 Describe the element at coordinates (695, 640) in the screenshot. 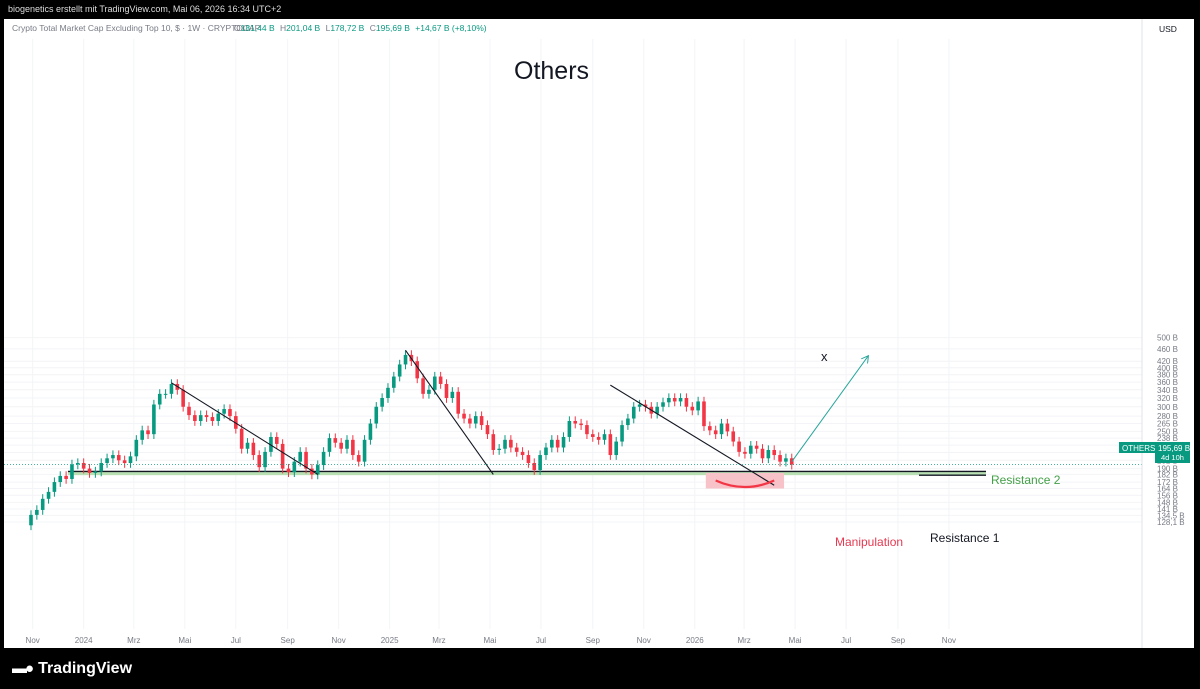

I see `x-tick-label: 2026` at that location.